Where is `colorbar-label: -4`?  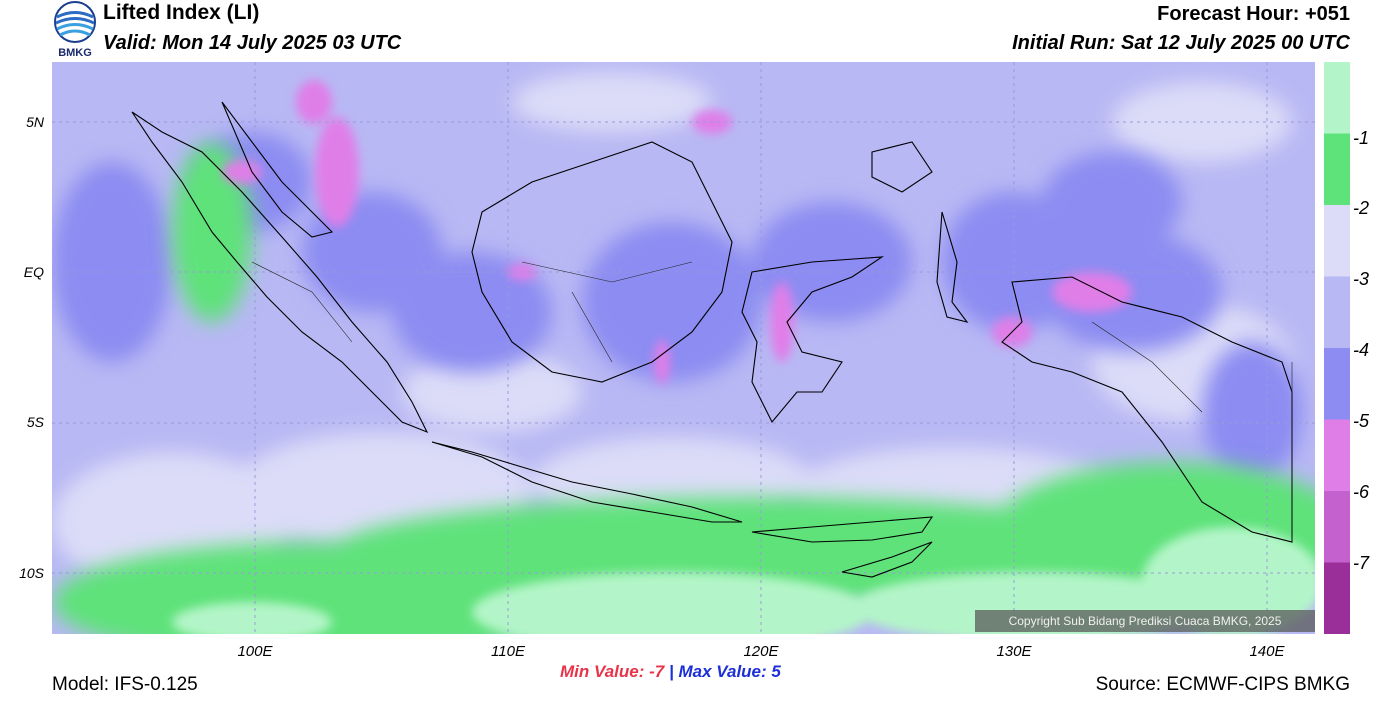
colorbar-label: -4 is located at coordinates (1361, 350).